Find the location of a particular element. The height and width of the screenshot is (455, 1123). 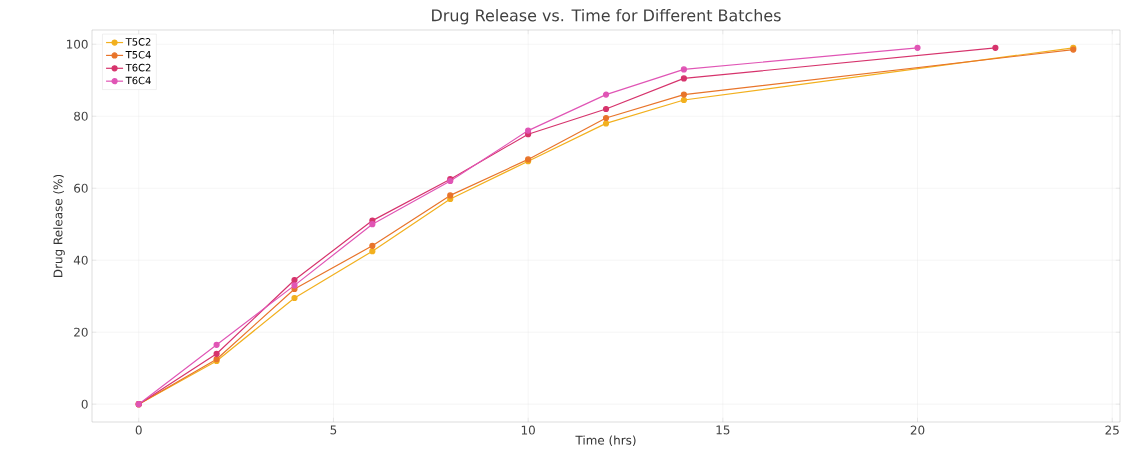

x-tick-label: 20 is located at coordinates (917, 430).